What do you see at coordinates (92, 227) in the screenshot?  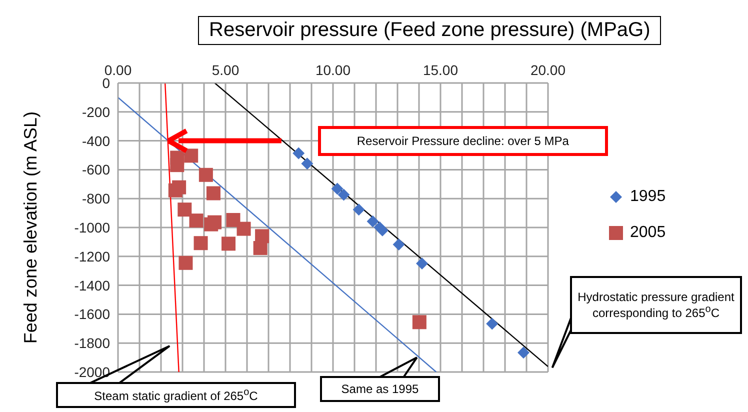 I see `y-tick-label: -1000` at bounding box center [92, 227].